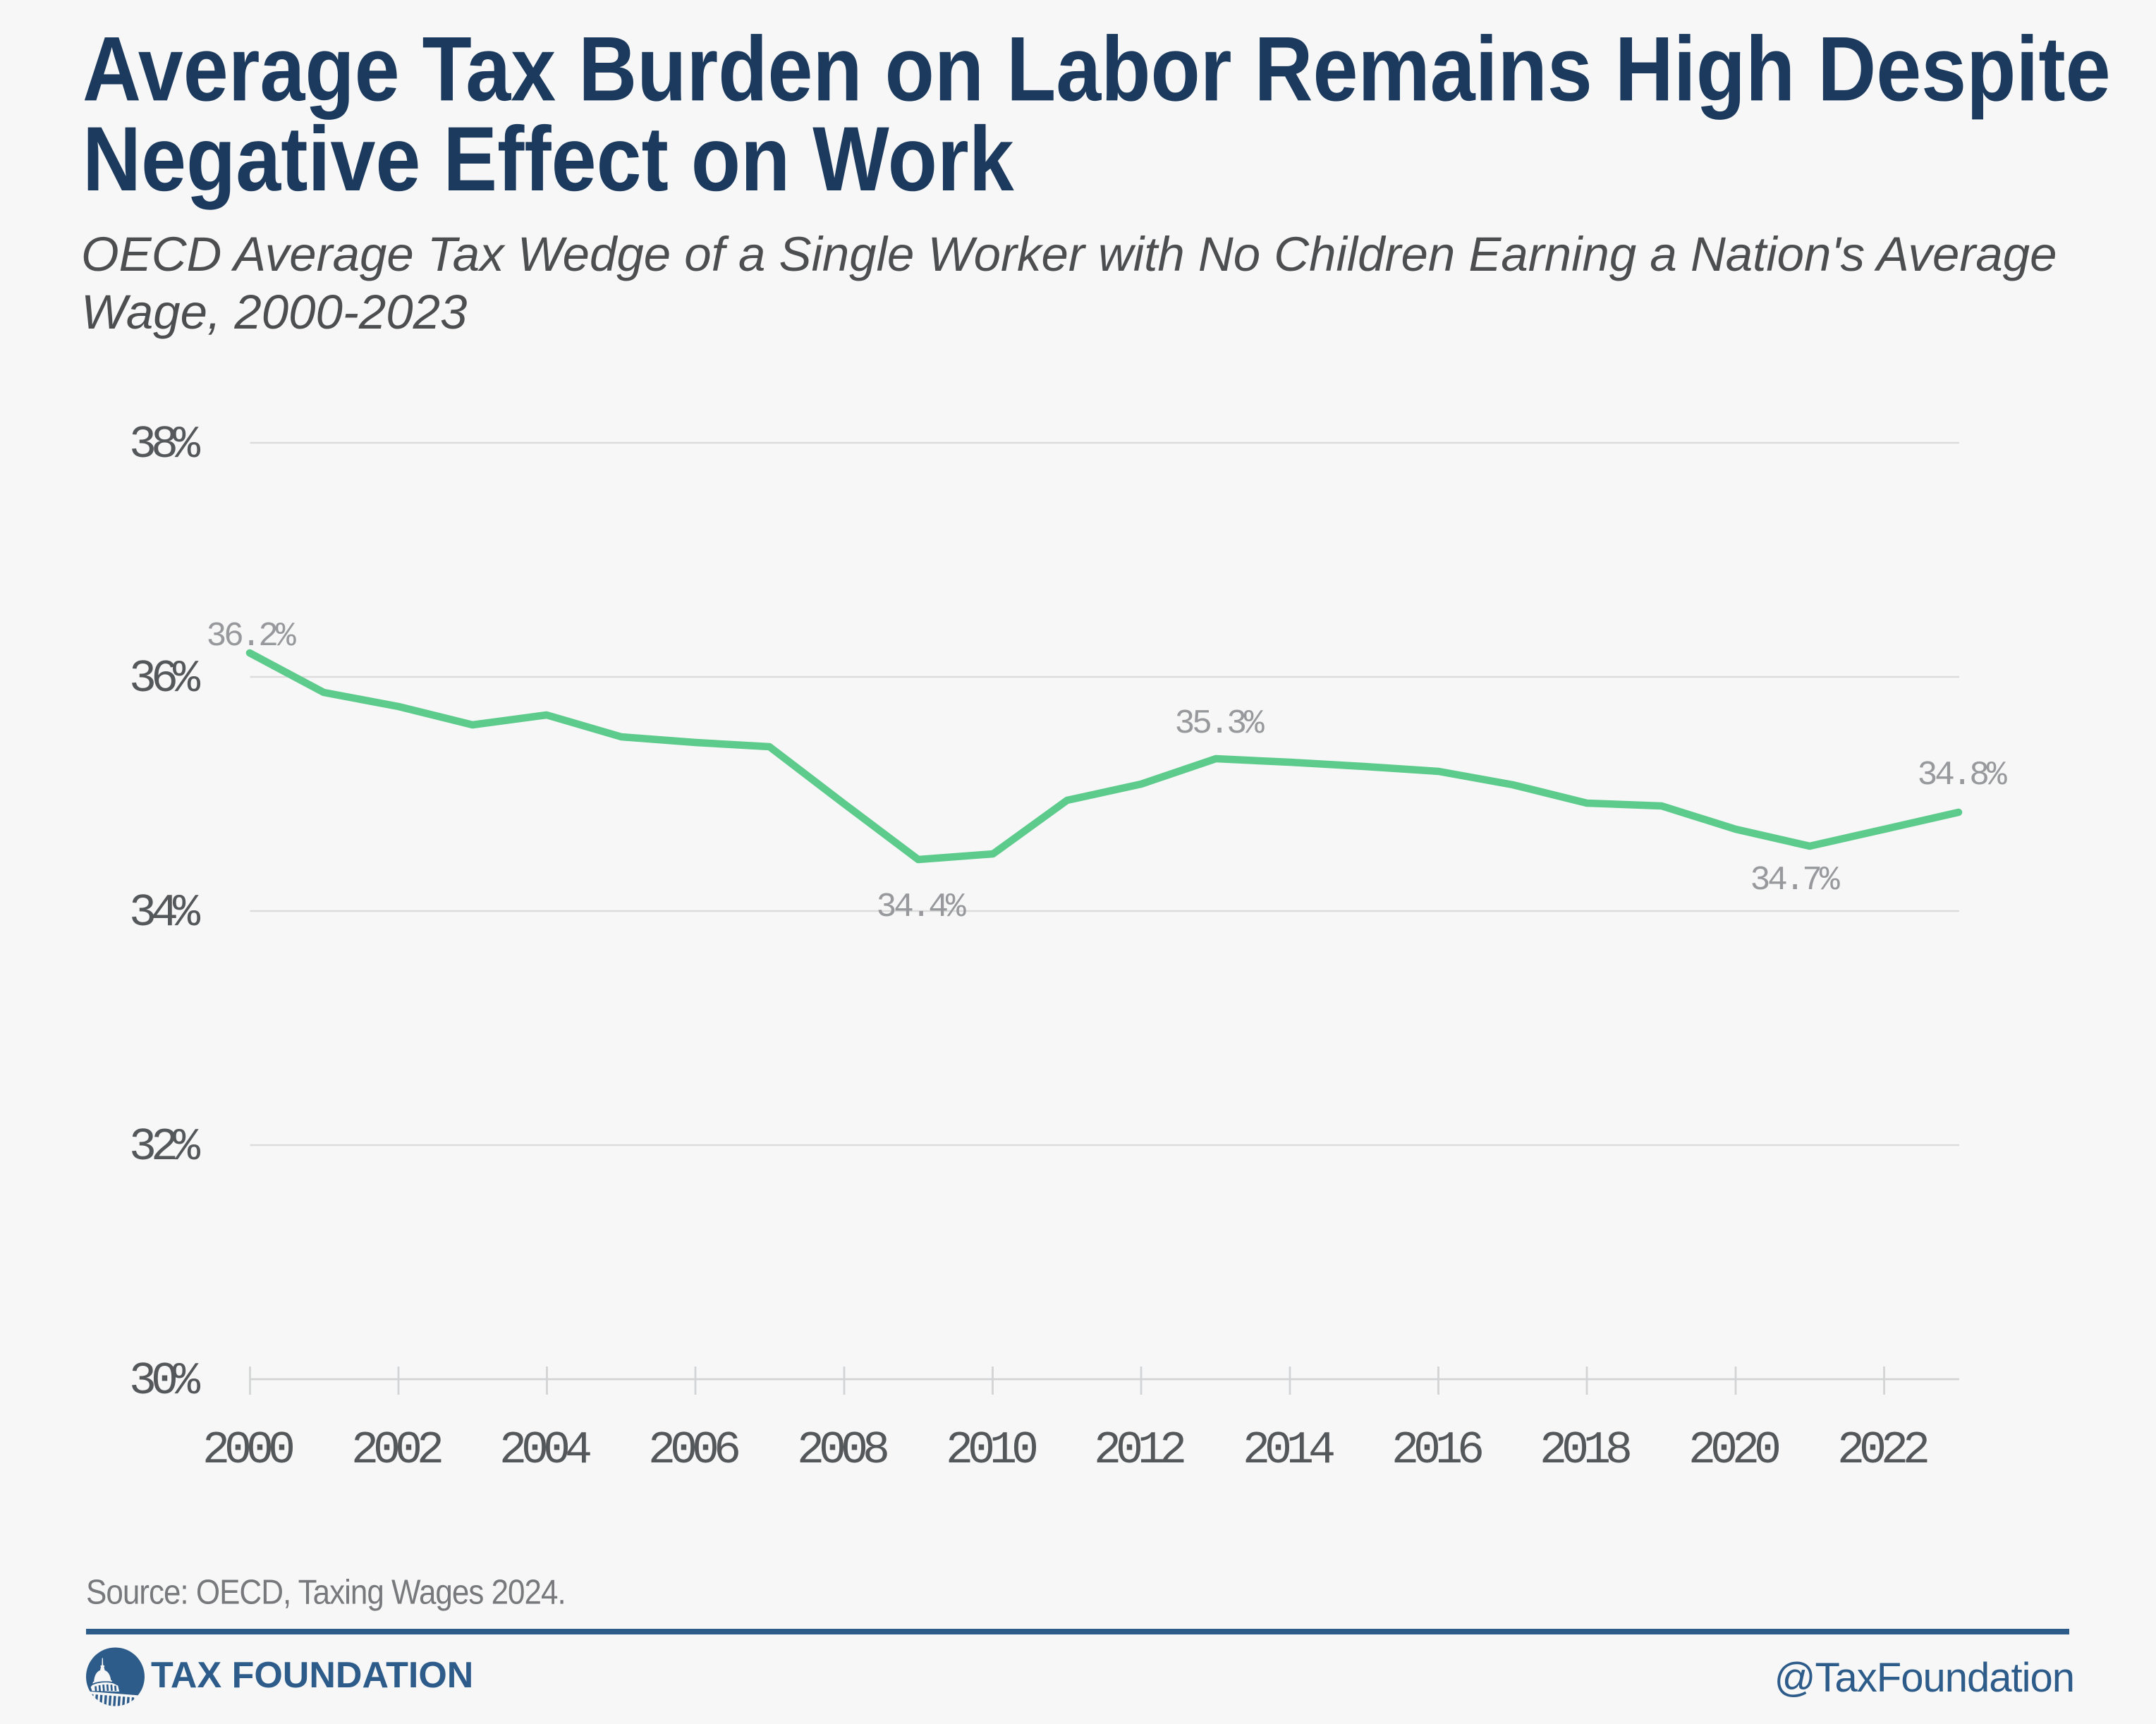  Describe the element at coordinates (1219, 724) in the screenshot. I see `svg-text: 35.3%` at that location.